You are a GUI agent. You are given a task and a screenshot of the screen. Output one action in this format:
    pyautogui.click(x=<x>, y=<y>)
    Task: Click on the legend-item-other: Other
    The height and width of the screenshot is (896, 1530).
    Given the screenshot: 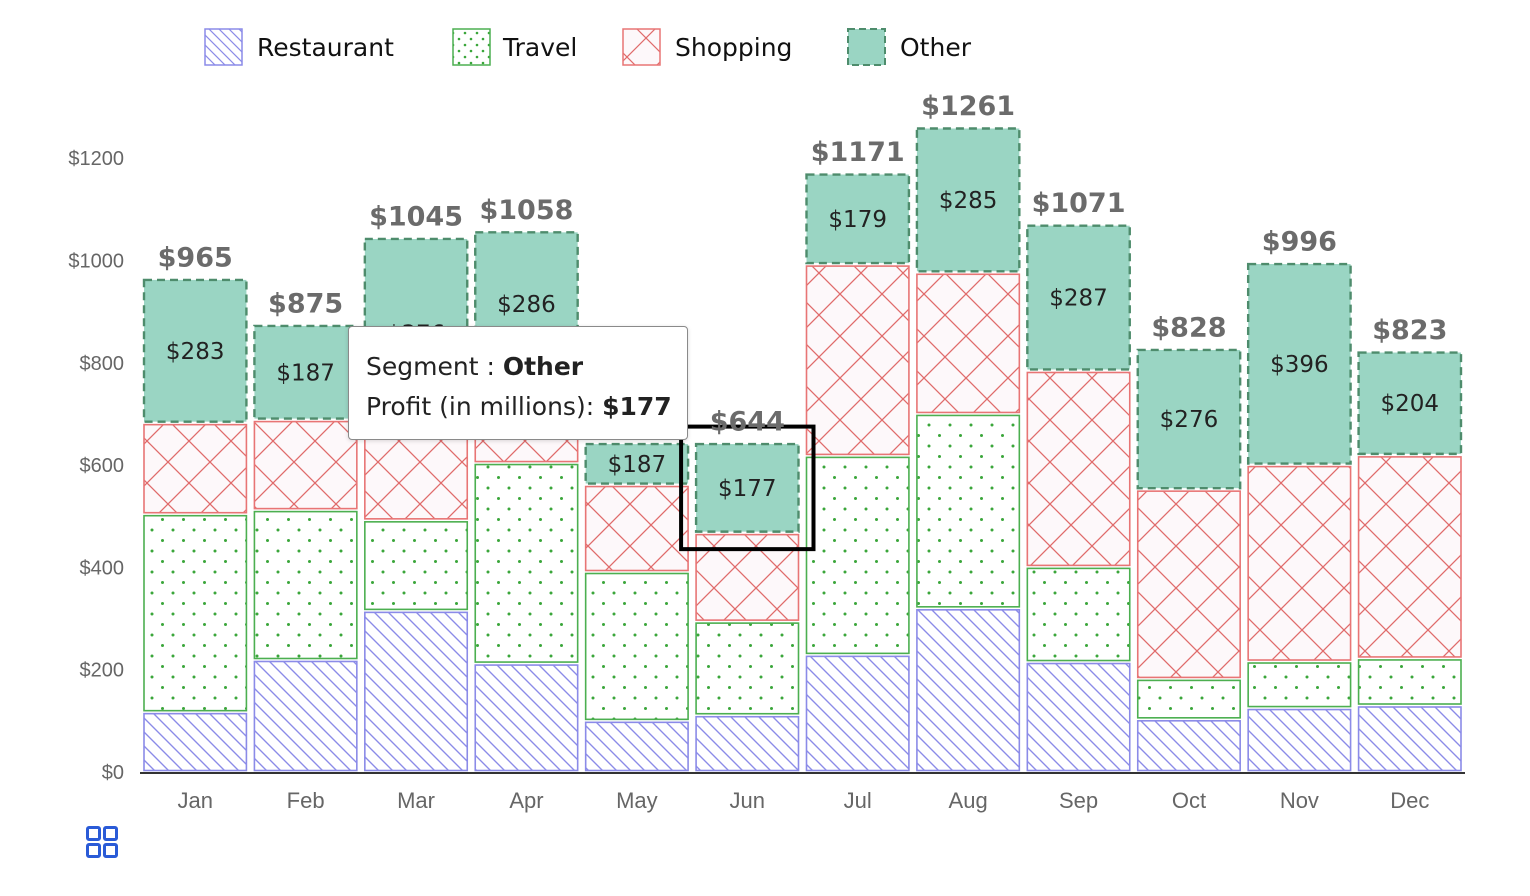 What is the action you would take?
    pyautogui.click(x=909, y=47)
    